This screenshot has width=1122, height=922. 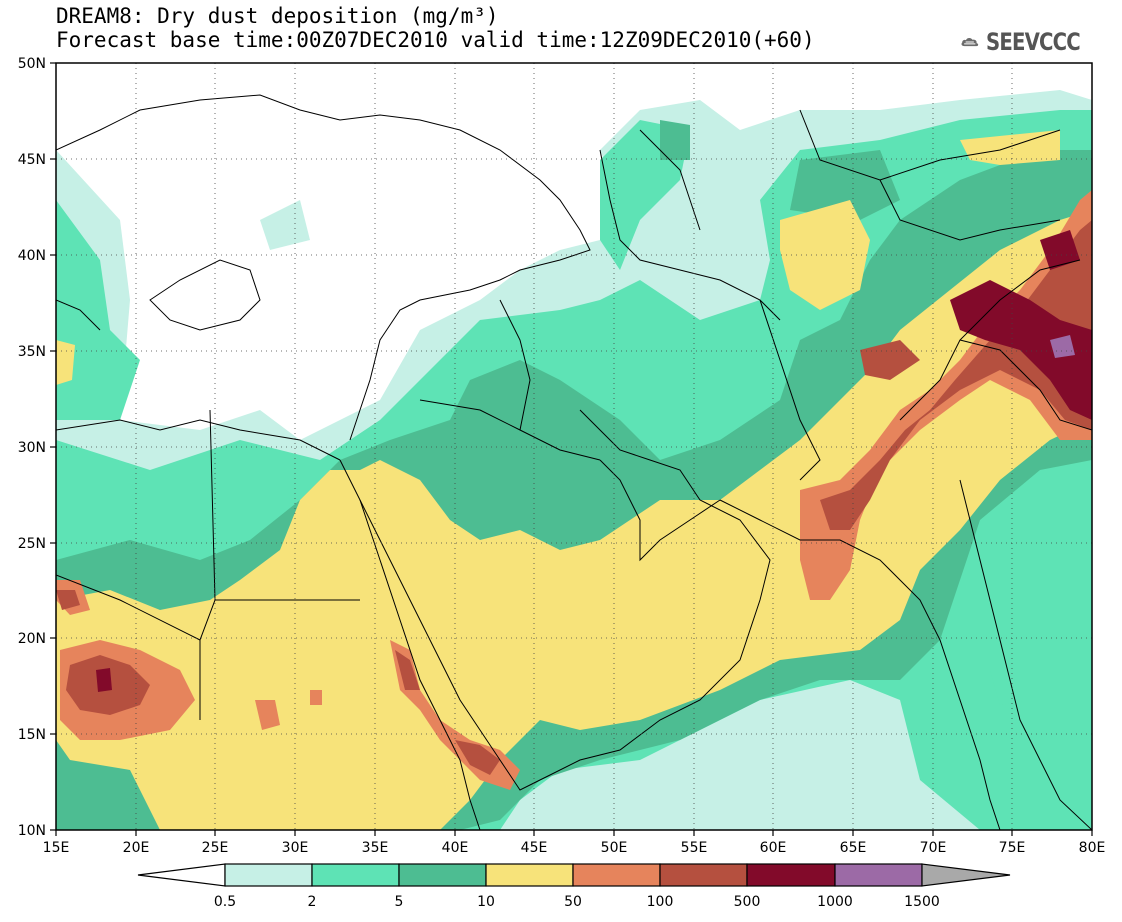 I want to click on colorbar, so click(x=574, y=875).